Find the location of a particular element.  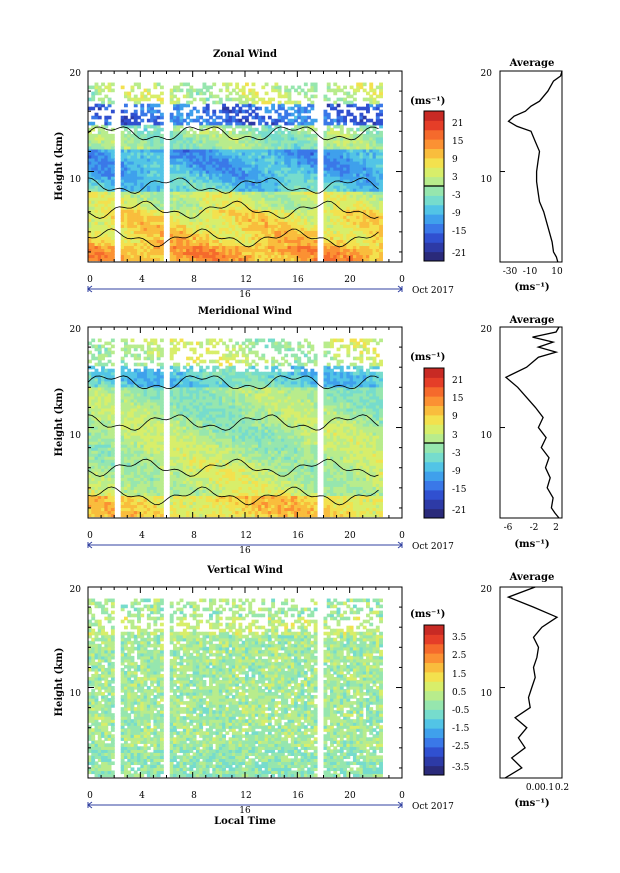

y-tick-label: 20 is located at coordinates (76, 74).